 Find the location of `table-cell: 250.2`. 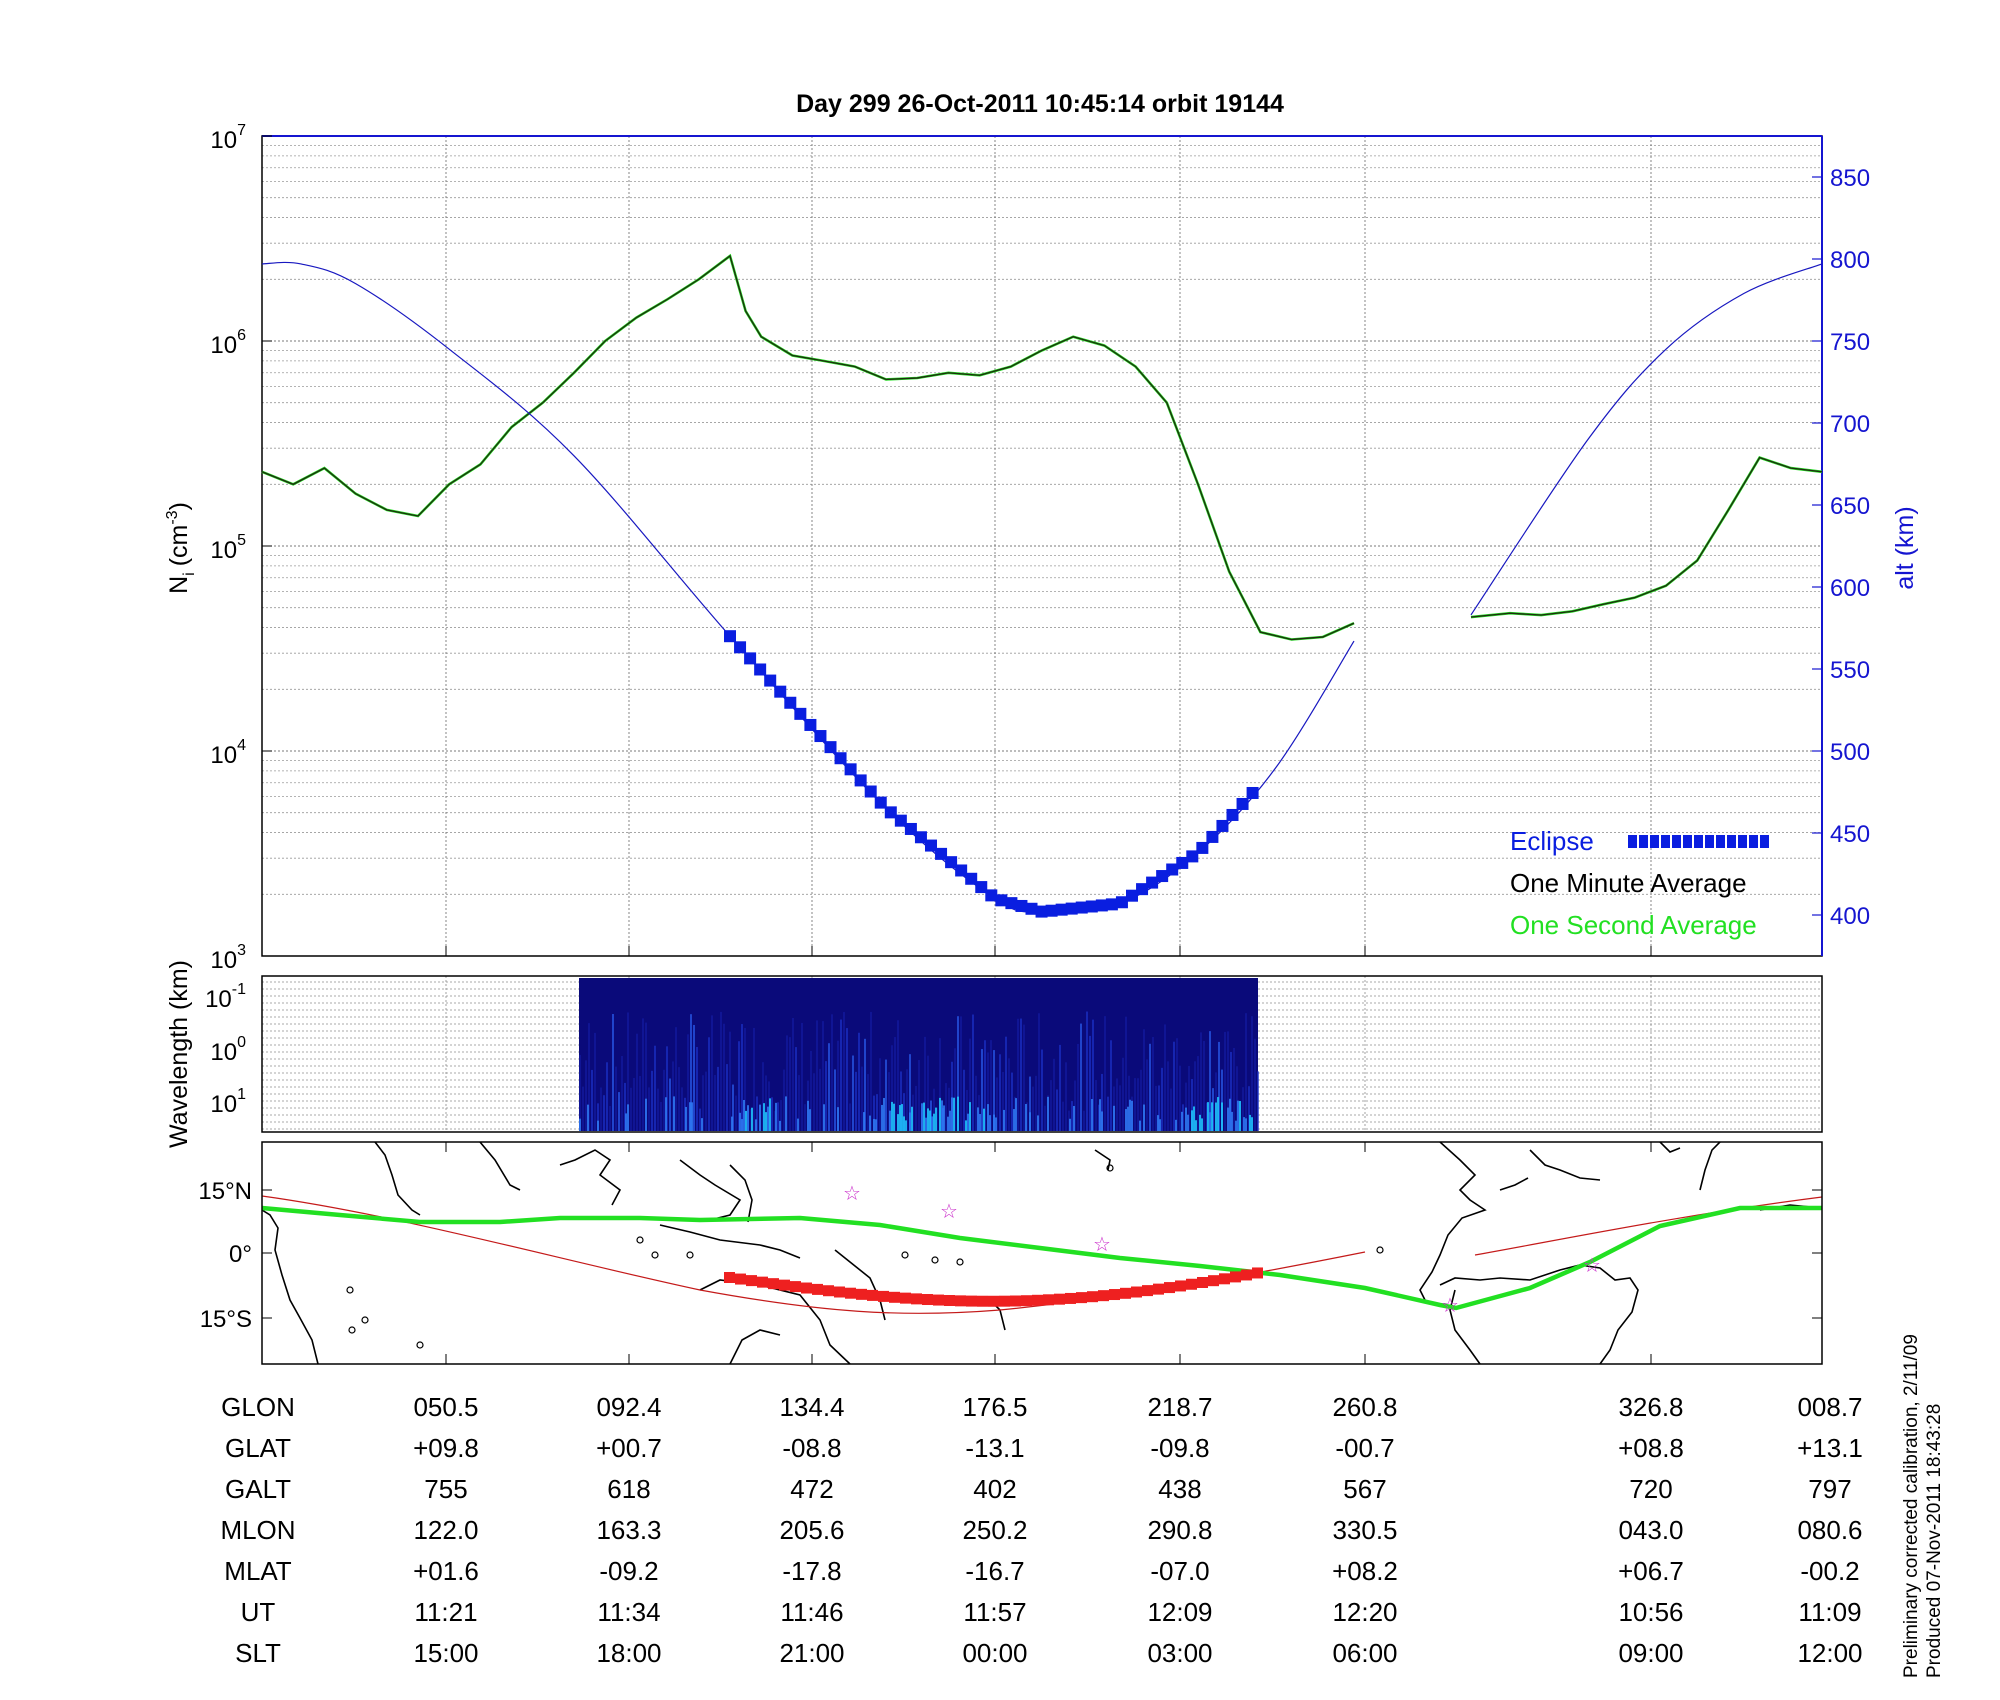

table-cell: 250.2 is located at coordinates (994, 1530).